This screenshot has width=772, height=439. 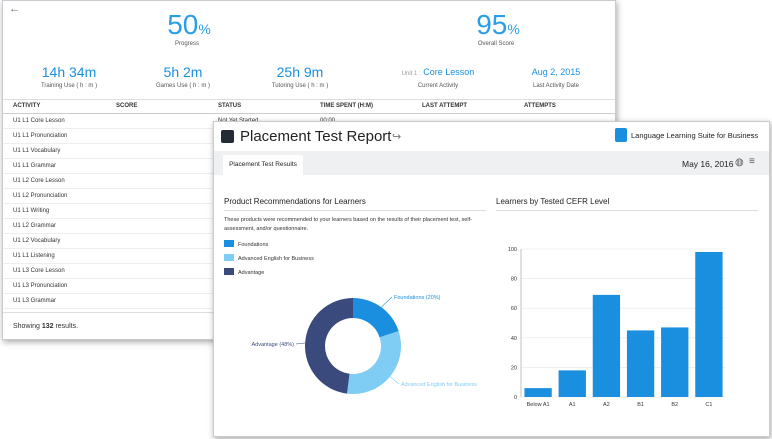 What do you see at coordinates (253, 245) in the screenshot?
I see `legend-label: Foundations` at bounding box center [253, 245].